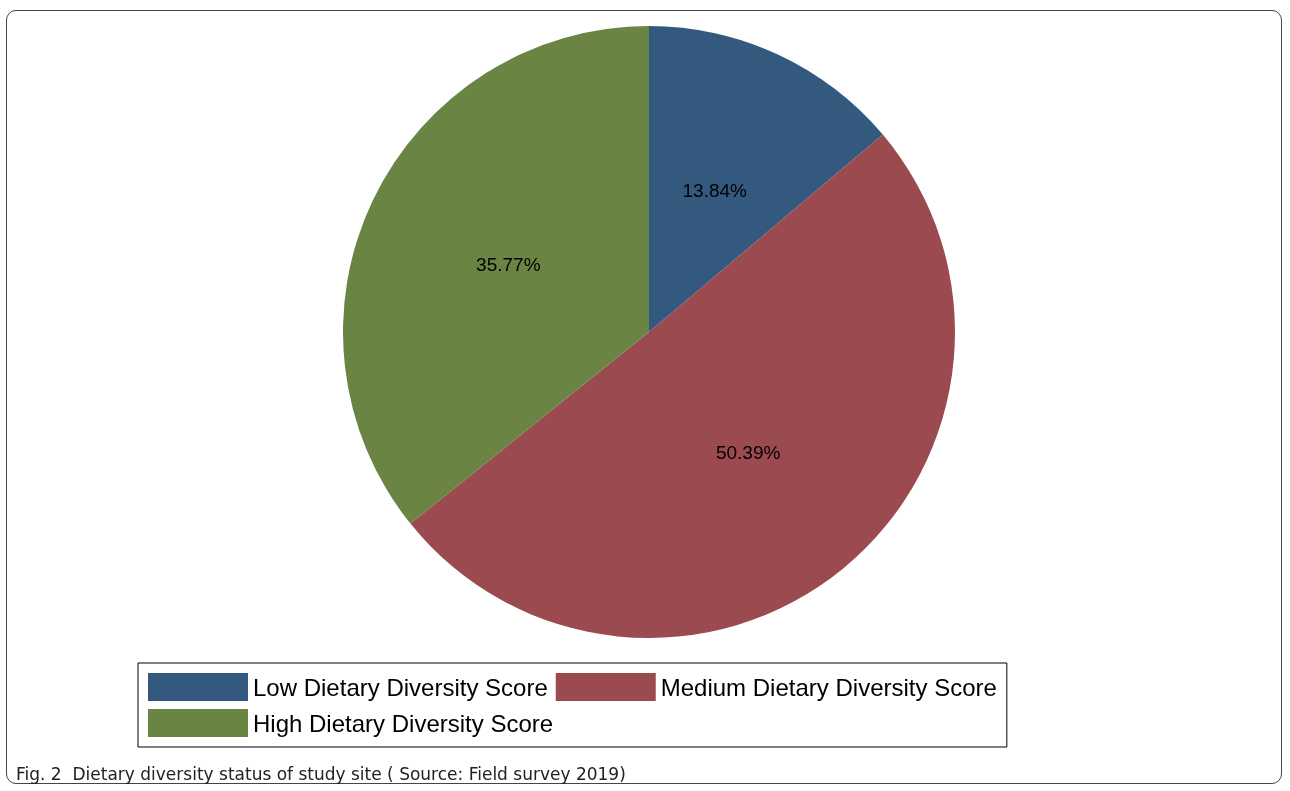  What do you see at coordinates (828, 687) in the screenshot?
I see `legend-label: Medium Dietary Diversity Score` at bounding box center [828, 687].